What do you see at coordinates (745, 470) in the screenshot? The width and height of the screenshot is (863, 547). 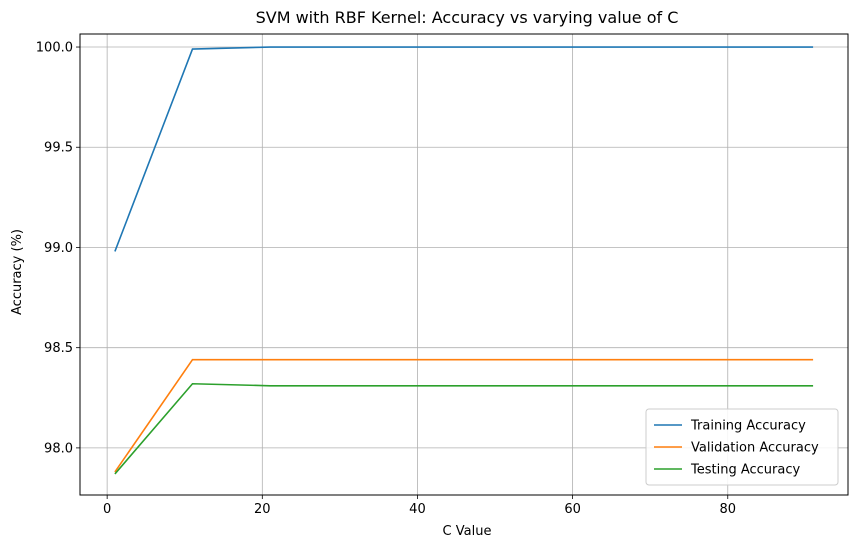 I see `legend-label: Testing Accuracy` at bounding box center [745, 470].